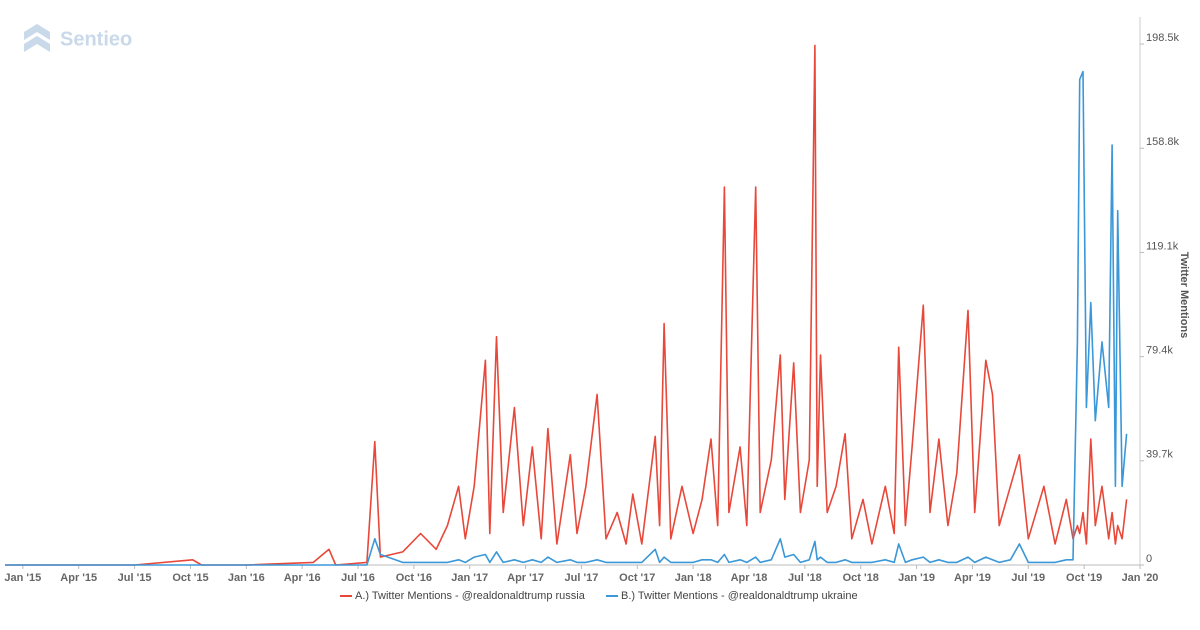 This screenshot has width=1200, height=630. I want to click on x-tick-label: Oct '17, so click(637, 578).